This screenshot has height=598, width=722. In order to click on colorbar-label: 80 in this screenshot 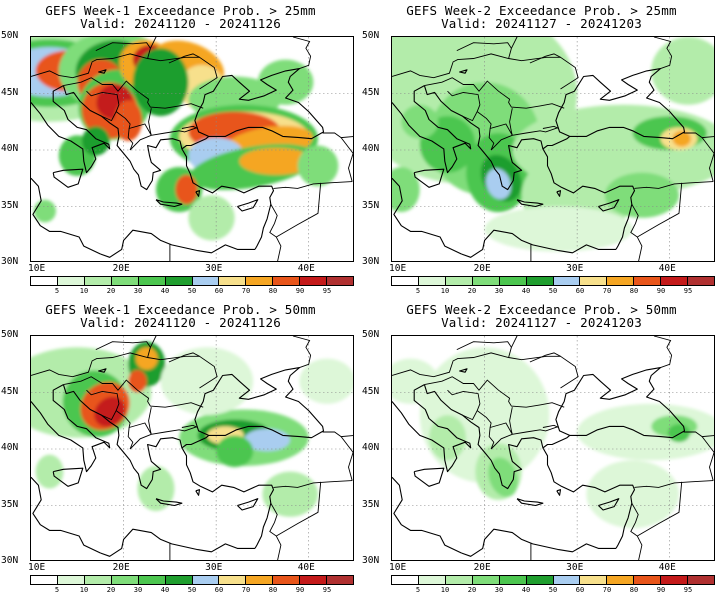, I will do `click(634, 291)`.